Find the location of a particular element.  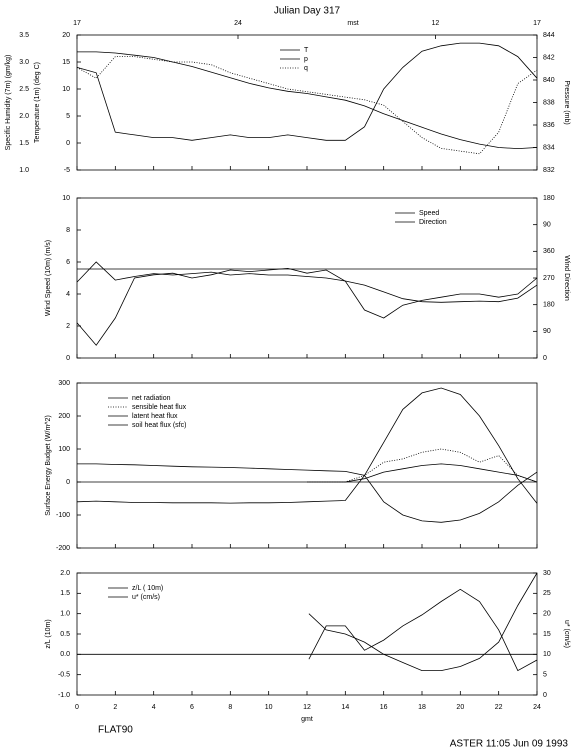

y-tick-label: 2 is located at coordinates (68, 326).